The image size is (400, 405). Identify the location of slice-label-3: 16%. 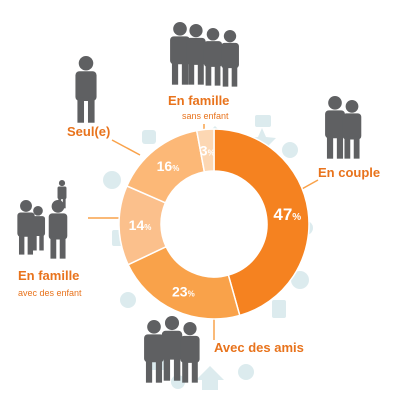
(168, 166).